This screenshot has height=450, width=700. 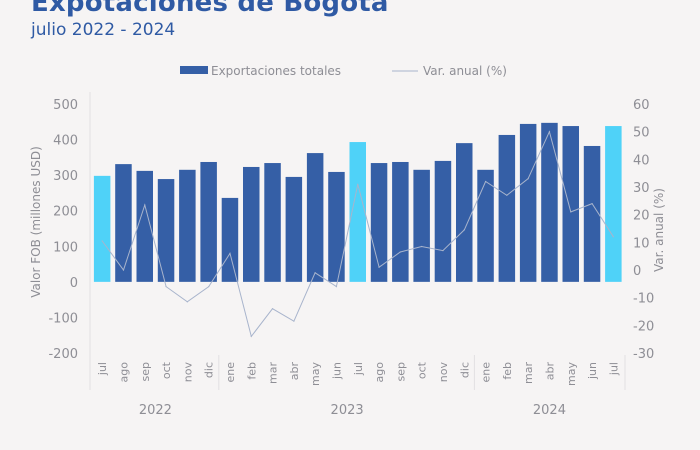 What do you see at coordinates (643, 354) in the screenshot?
I see `y-right-tick-label: -30` at bounding box center [643, 354].